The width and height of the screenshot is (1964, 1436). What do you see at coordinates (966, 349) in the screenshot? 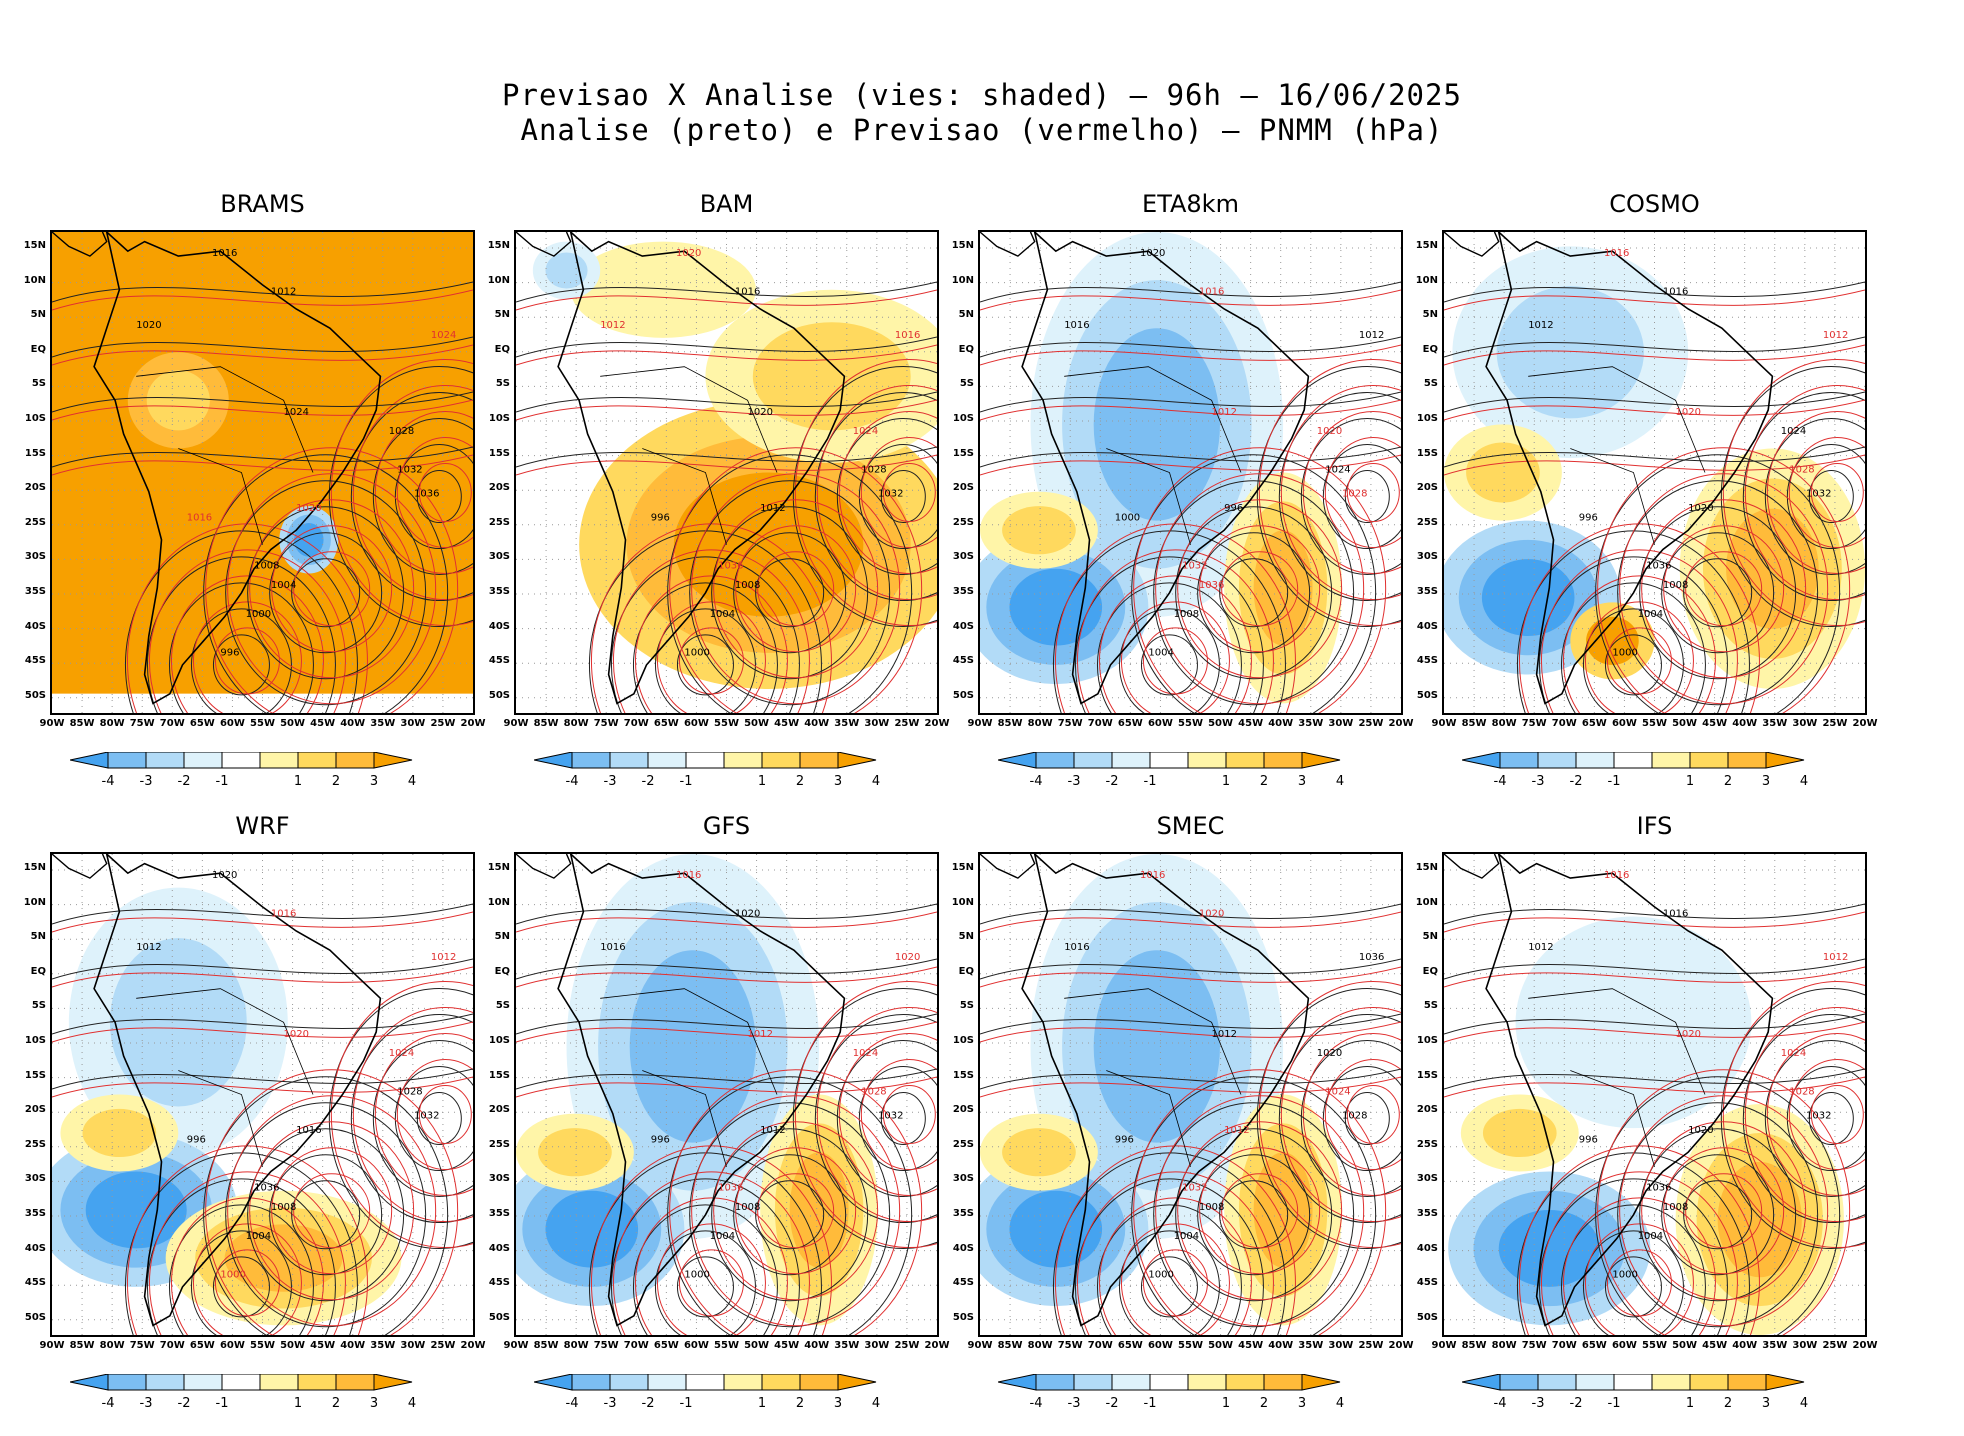
I see `lat-tick-label: EQ` at bounding box center [966, 349].